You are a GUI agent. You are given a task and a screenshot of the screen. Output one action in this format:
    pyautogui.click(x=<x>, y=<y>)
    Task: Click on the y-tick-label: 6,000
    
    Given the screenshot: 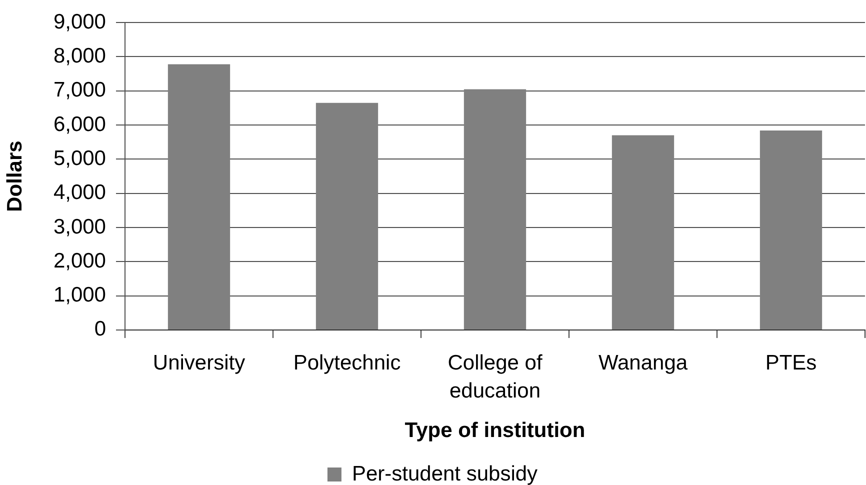 What is the action you would take?
    pyautogui.click(x=79, y=124)
    